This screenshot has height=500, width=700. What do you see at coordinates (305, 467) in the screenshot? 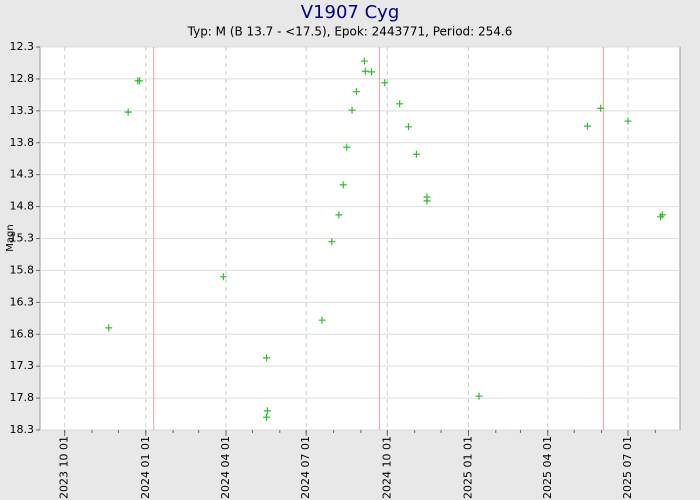
I see `x-tick-label: 2024 07 01` at bounding box center [305, 467].